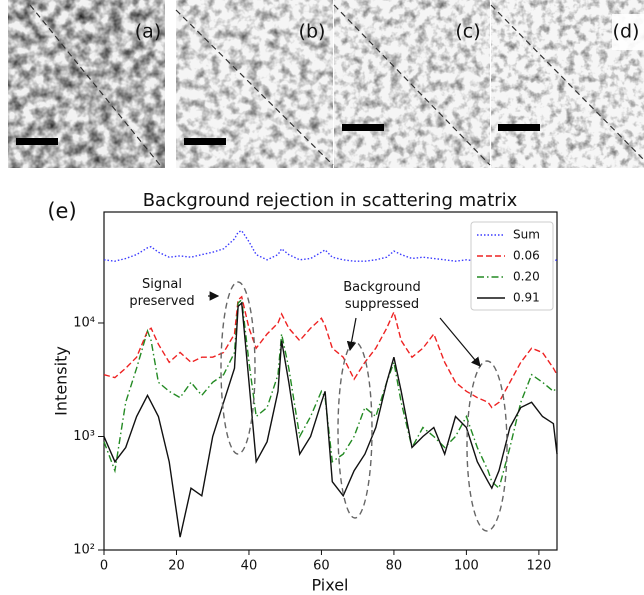  What do you see at coordinates (526, 277) in the screenshot?
I see `legend-label: 0.20` at bounding box center [526, 277].